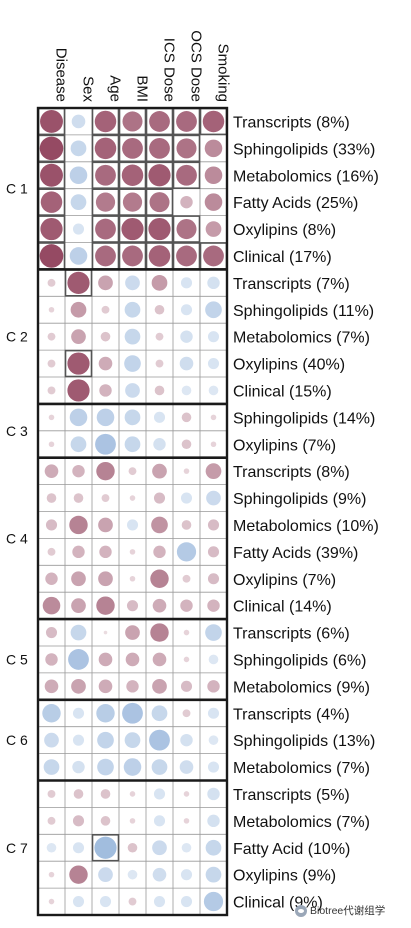 The width and height of the screenshot is (411, 928). Describe the element at coordinates (306, 176) in the screenshot. I see `row-label: Metabolomics (16%)` at that location.